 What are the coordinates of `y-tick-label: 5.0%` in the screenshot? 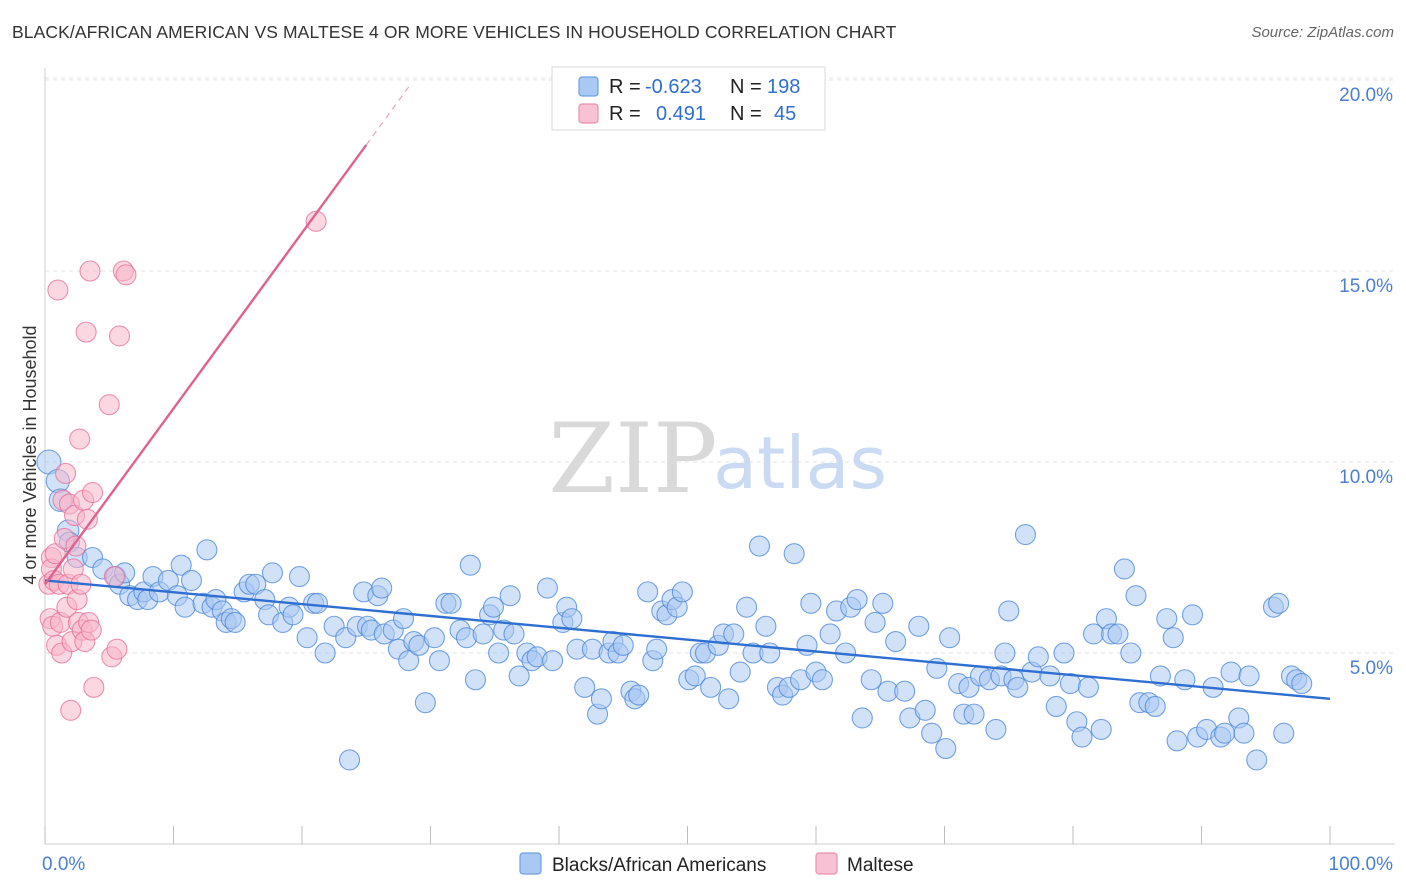 It's located at (1371, 668).